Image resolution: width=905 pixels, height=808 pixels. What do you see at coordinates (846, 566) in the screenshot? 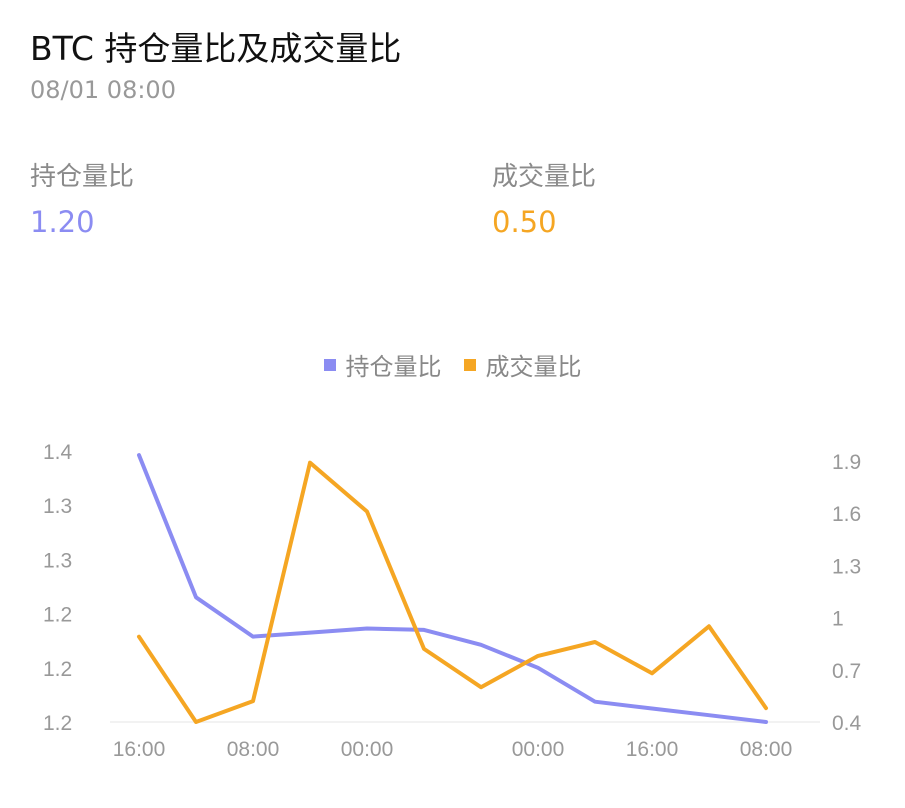
I see `right-tick-label: 1.3` at bounding box center [846, 566].